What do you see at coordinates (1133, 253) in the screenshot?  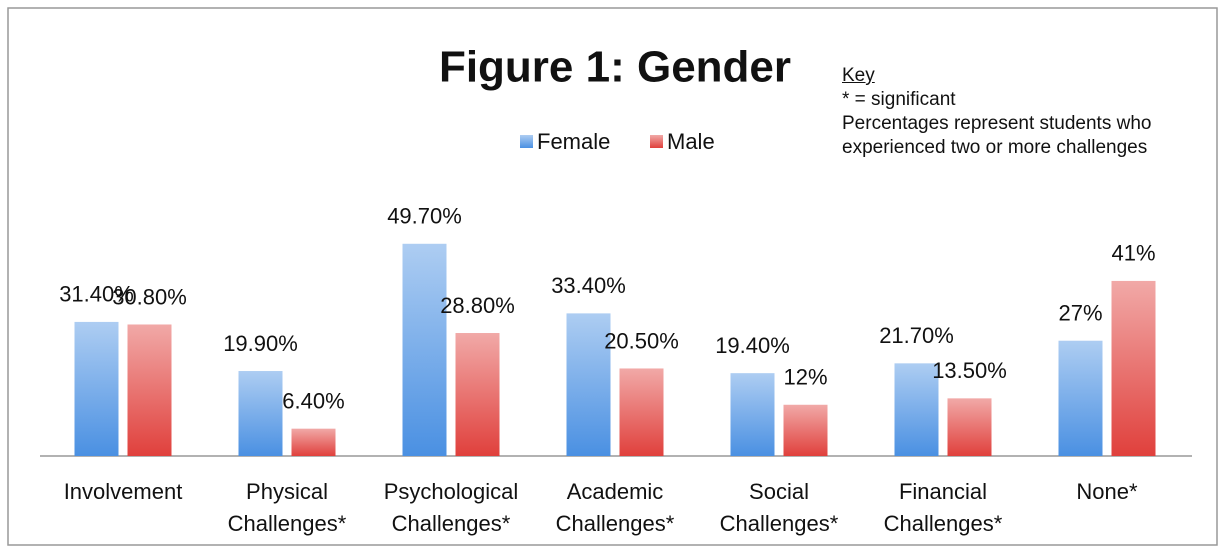 I see `value-label: 41%` at bounding box center [1133, 253].